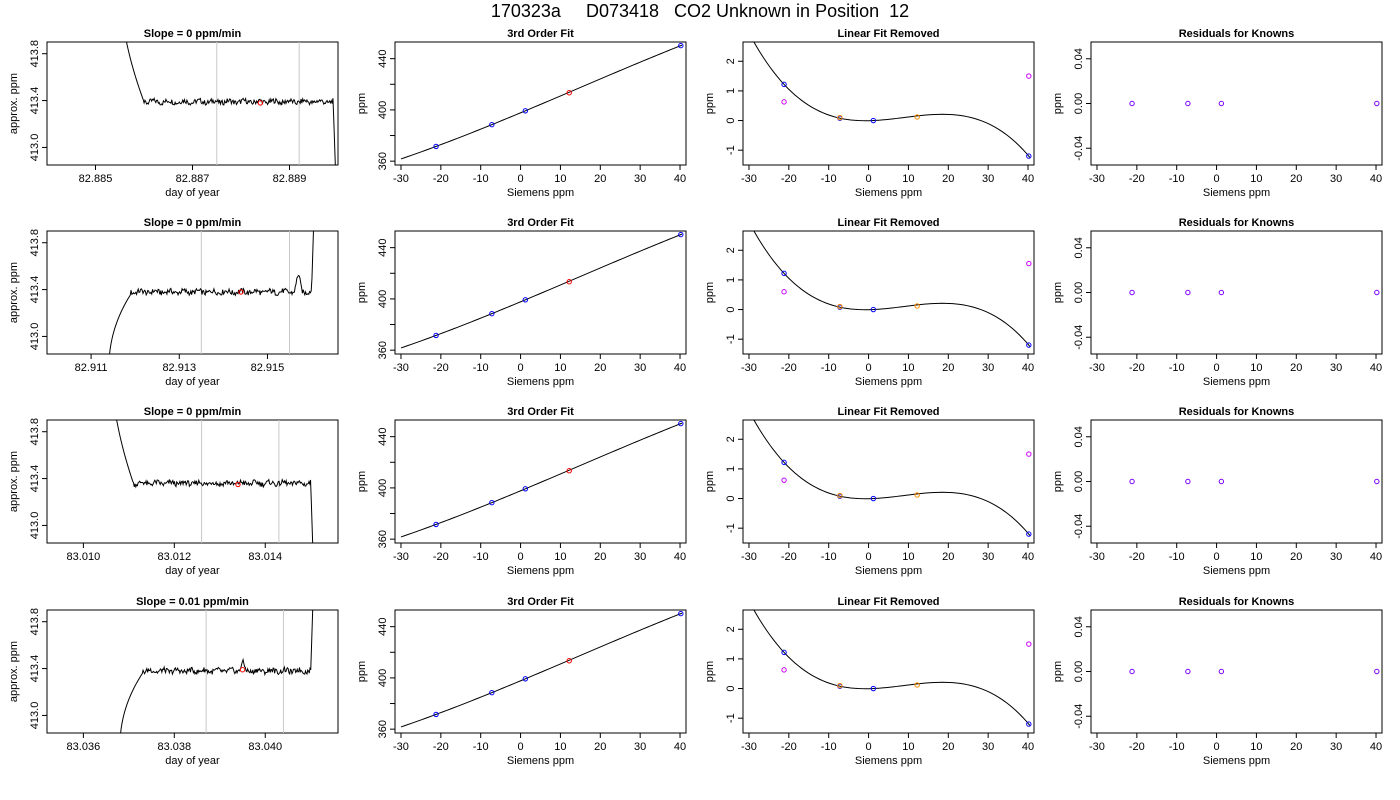  I want to click on row1-resid-title: Linear Fit Removed, so click(888, 34).